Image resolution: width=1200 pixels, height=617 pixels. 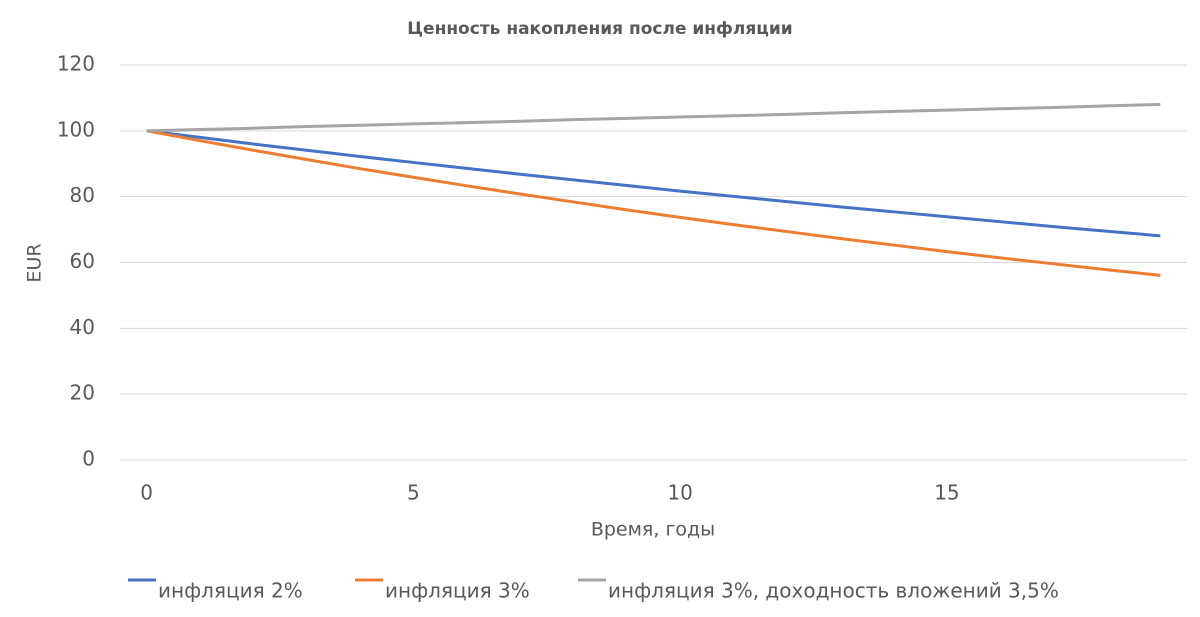 What do you see at coordinates (946, 493) in the screenshot?
I see `x-tick-label: 15` at bounding box center [946, 493].